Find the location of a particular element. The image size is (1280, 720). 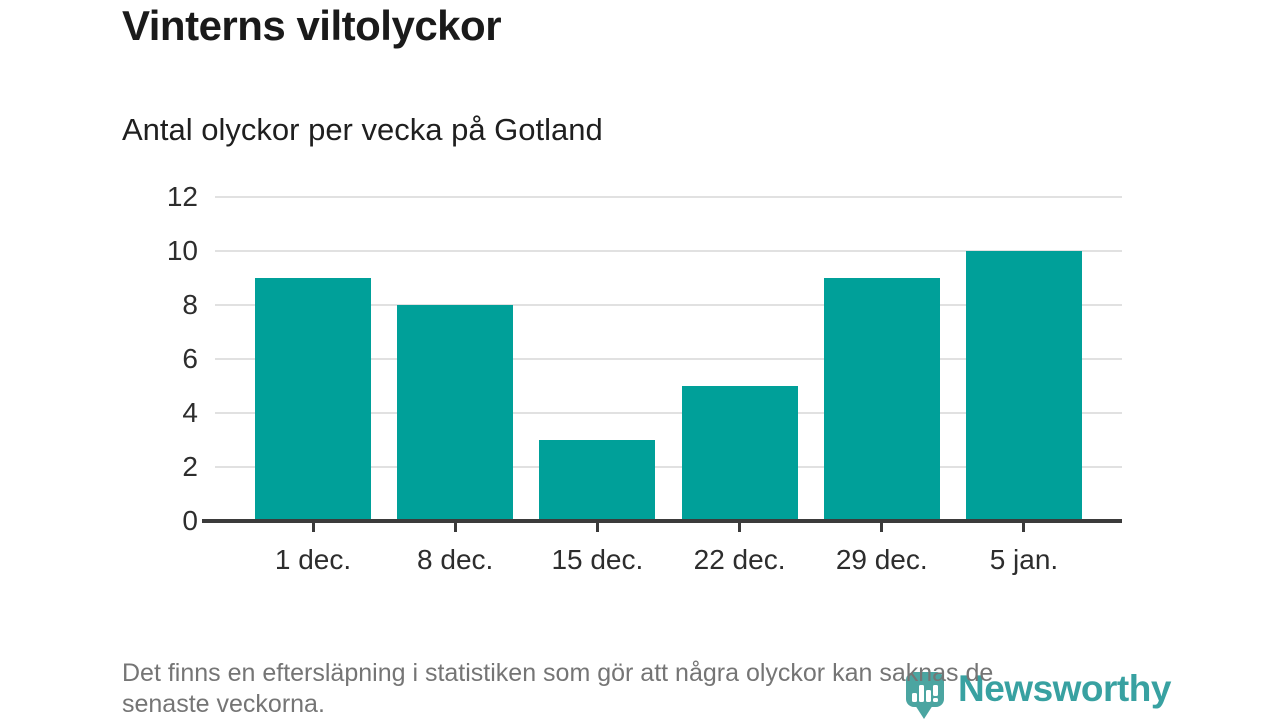

x-label-band: 5 jan. is located at coordinates (1024, 560).